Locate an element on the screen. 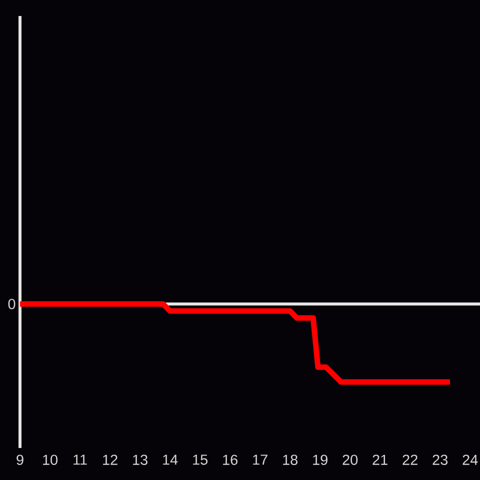 Image resolution: width=480 pixels, height=480 pixels. x-tick-label: 14 is located at coordinates (170, 459).